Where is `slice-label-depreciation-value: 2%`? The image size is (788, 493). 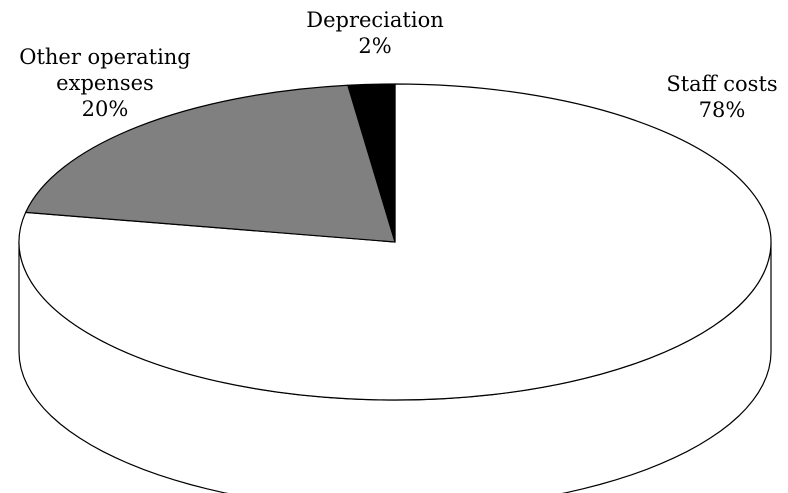 slice-label-depreciation-value: 2% is located at coordinates (375, 46).